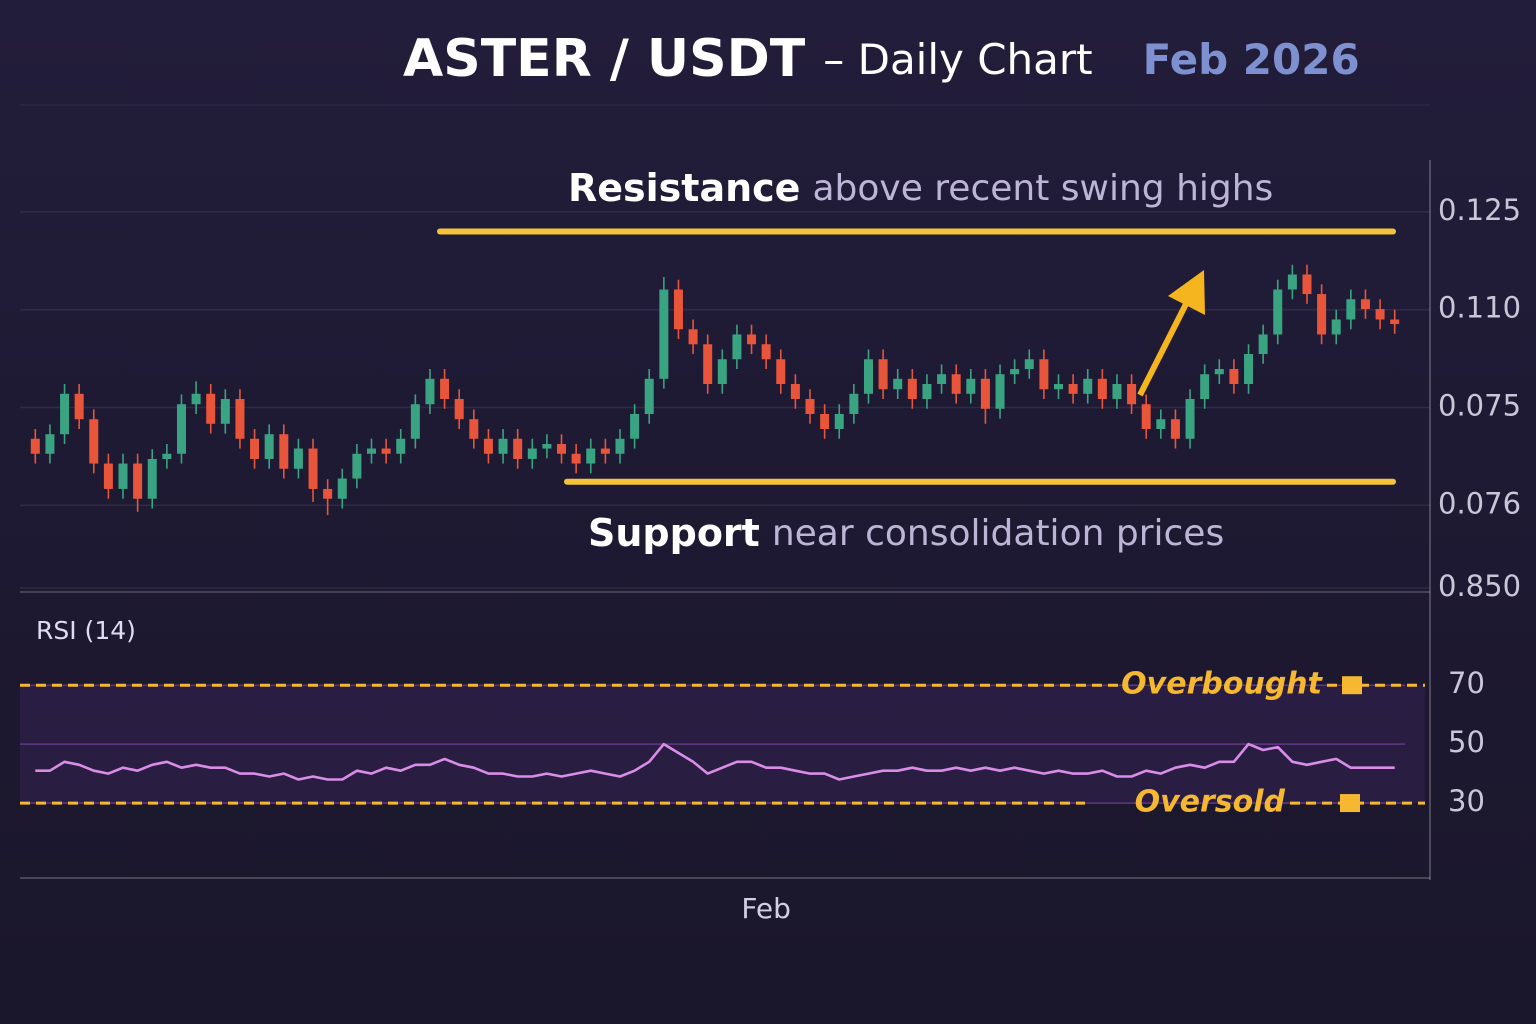 This screenshot has width=1536, height=1024. Describe the element at coordinates (715, 761) in the screenshot. I see `rsi-line` at that location.